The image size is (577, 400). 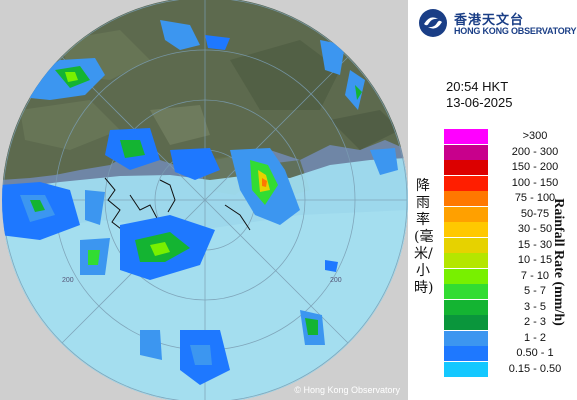 I want to click on radar-time: 20:54 HKT, so click(x=477, y=86).